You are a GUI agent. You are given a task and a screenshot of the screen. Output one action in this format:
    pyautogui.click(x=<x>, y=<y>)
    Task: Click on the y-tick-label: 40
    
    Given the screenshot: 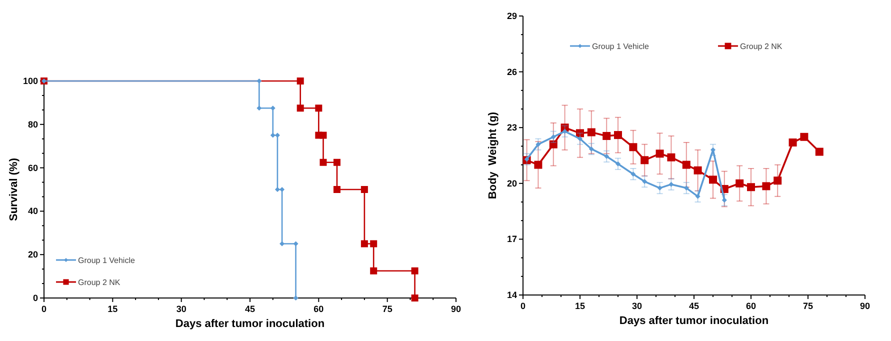 What is the action you would take?
    pyautogui.click(x=33, y=211)
    